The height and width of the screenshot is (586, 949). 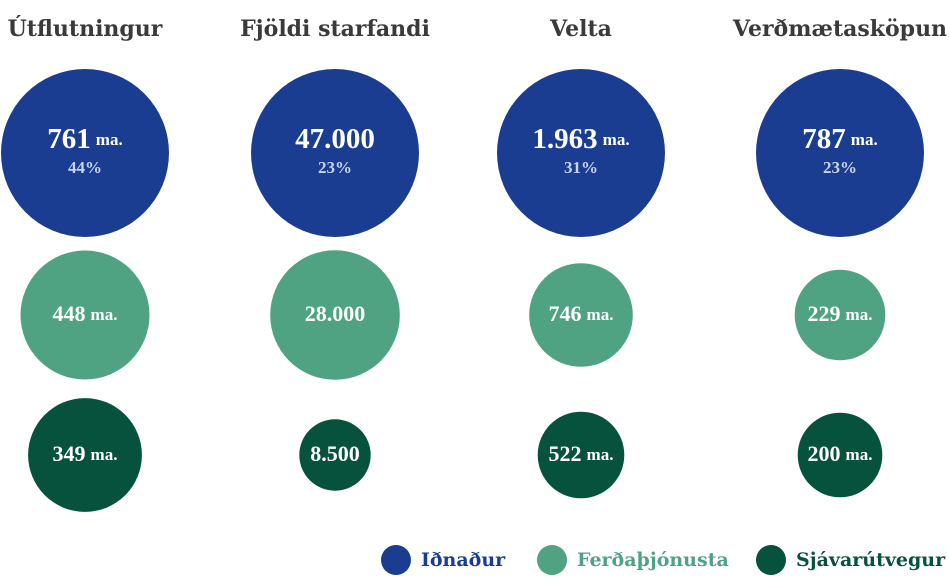 What do you see at coordinates (335, 167) in the screenshot?
I see `bubble-share-idnadur-fjoldi-starfandi: 23%` at bounding box center [335, 167].